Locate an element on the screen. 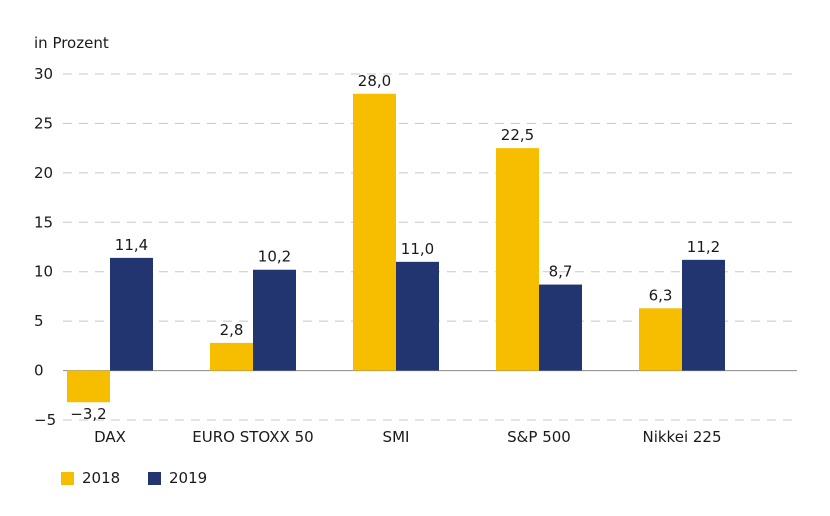 Image resolution: width=830 pixels, height=516 pixels. x-category-label: DAX is located at coordinates (110, 437).